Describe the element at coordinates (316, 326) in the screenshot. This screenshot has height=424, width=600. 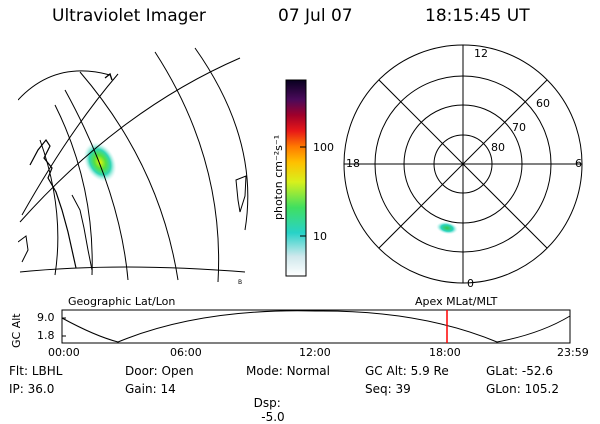
I see `altitude-plot` at that location.